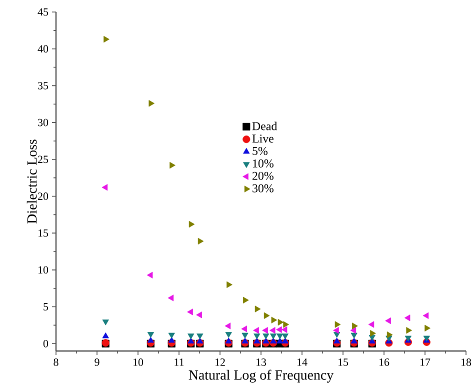 This screenshot has width=476, height=390. What do you see at coordinates (43, 160) in the screenshot?
I see `y-tick-label: 25` at bounding box center [43, 160].